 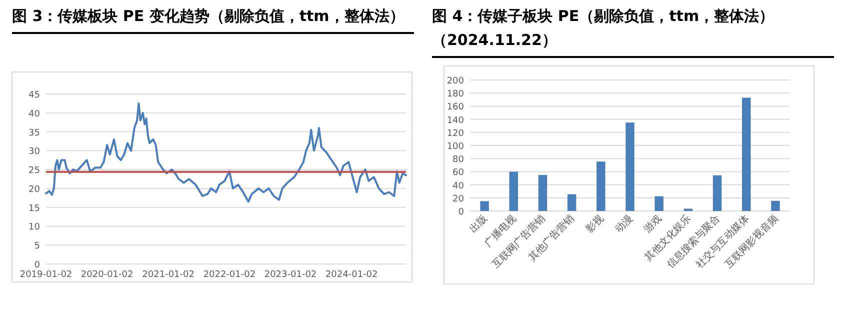 I want to click on chart-title: 图 4：传媒子板块 PE（剔除负值，ttm，整体法）（2024.11.22）, so click(x=633, y=31).